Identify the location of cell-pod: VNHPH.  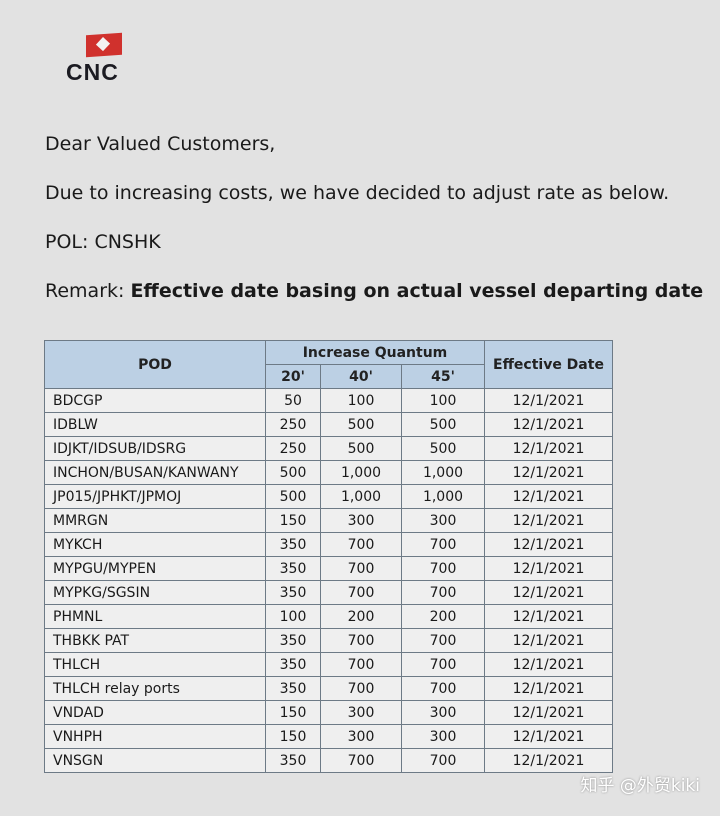
(155, 736).